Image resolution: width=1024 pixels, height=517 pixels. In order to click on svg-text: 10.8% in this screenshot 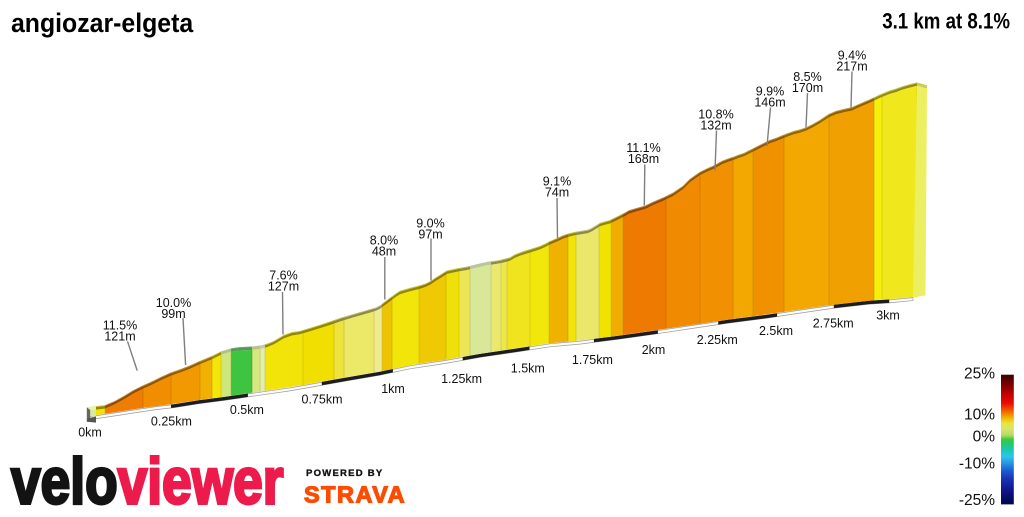, I will do `click(715, 114)`.